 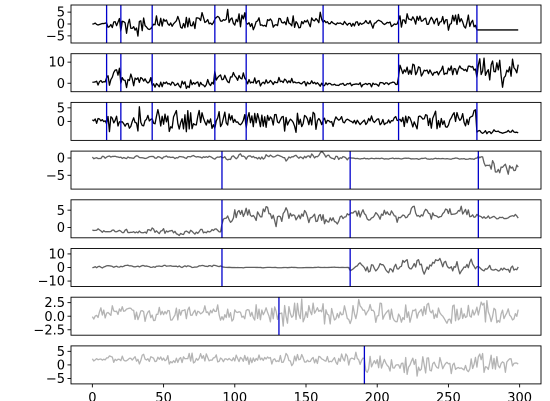 What do you see at coordinates (163, 396) in the screenshot?
I see `x-tick-label: 50` at bounding box center [163, 396].